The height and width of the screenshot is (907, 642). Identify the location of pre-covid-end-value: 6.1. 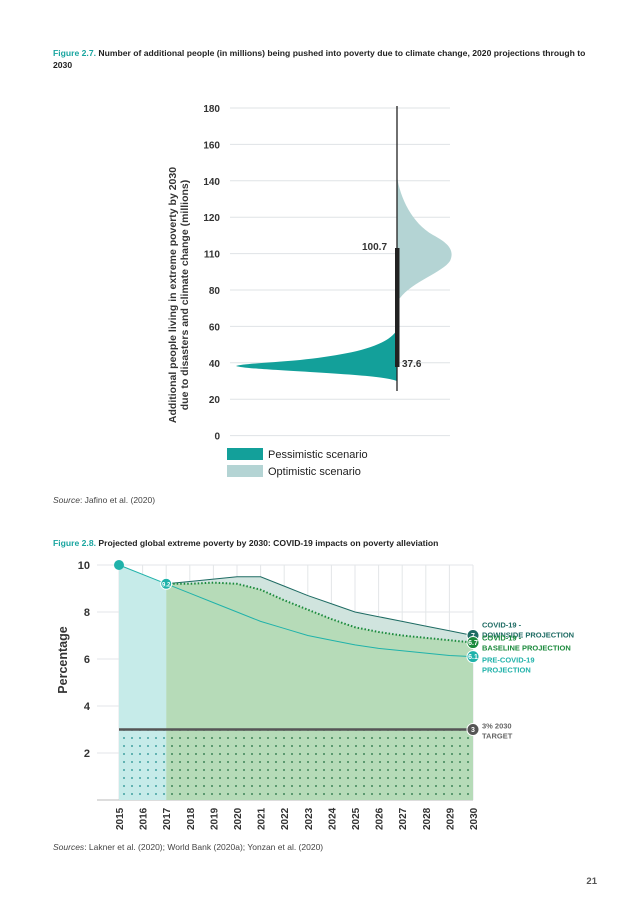
(473, 657).